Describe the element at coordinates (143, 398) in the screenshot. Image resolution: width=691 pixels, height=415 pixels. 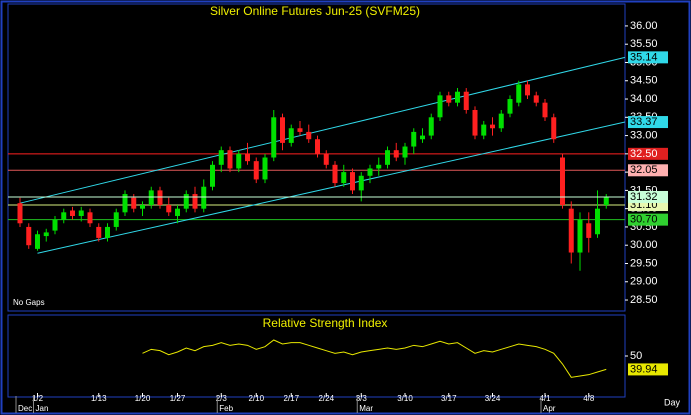
I see `x-tick-label: 1/20` at that location.